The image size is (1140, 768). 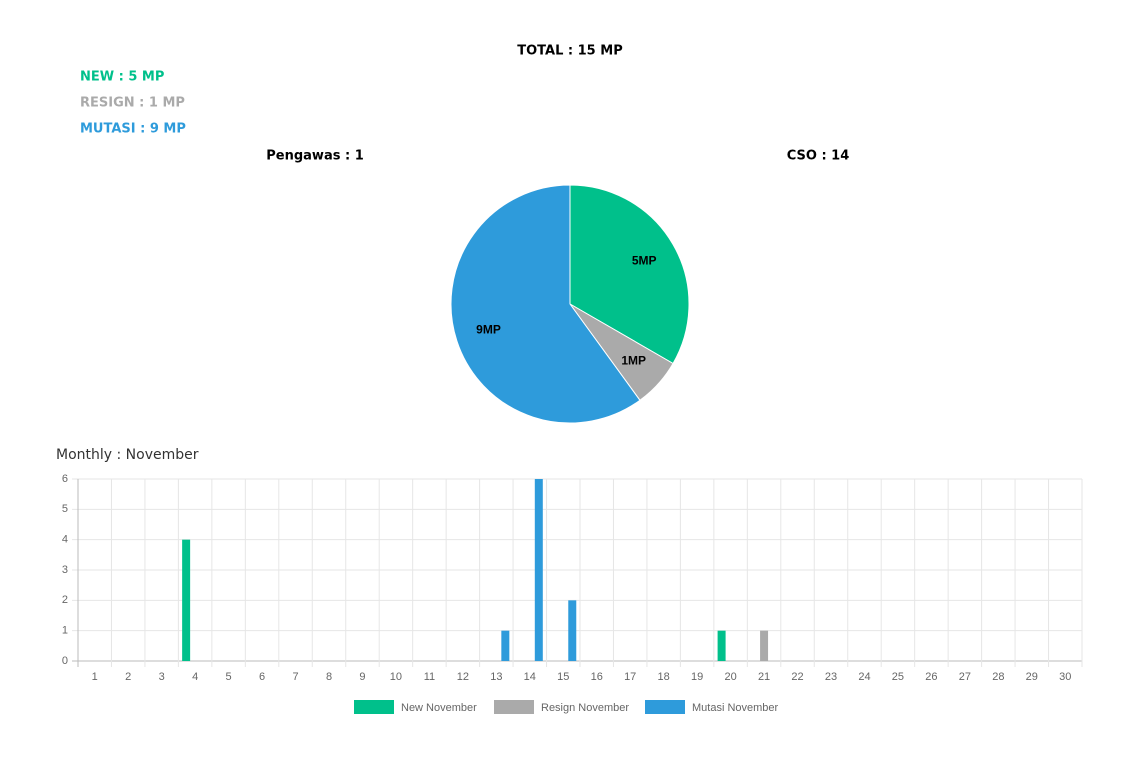 What do you see at coordinates (65, 631) in the screenshot?
I see `y-tick-label: 1` at bounding box center [65, 631].